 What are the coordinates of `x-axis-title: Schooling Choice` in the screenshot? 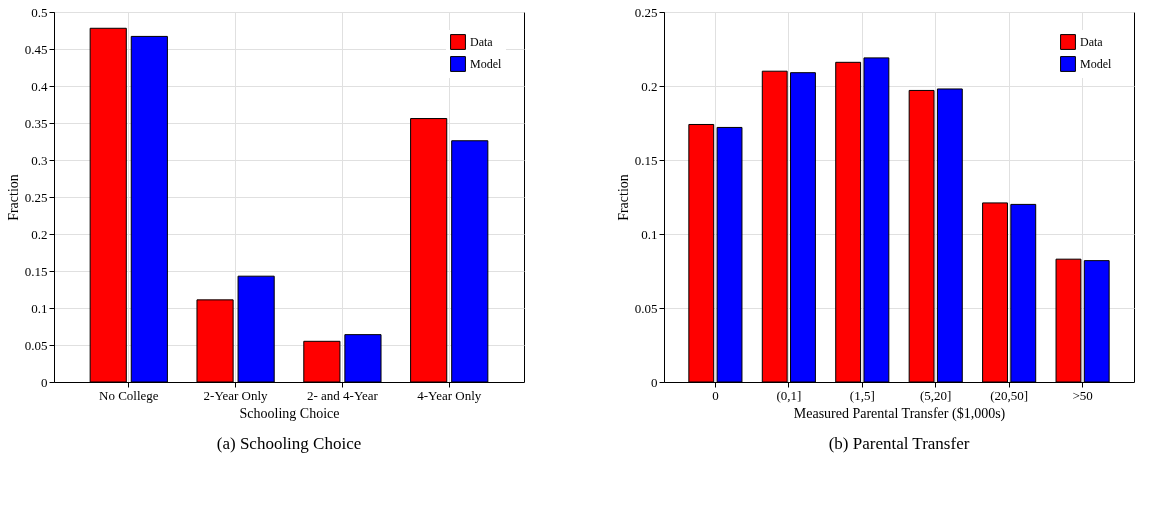 It's located at (289, 413).